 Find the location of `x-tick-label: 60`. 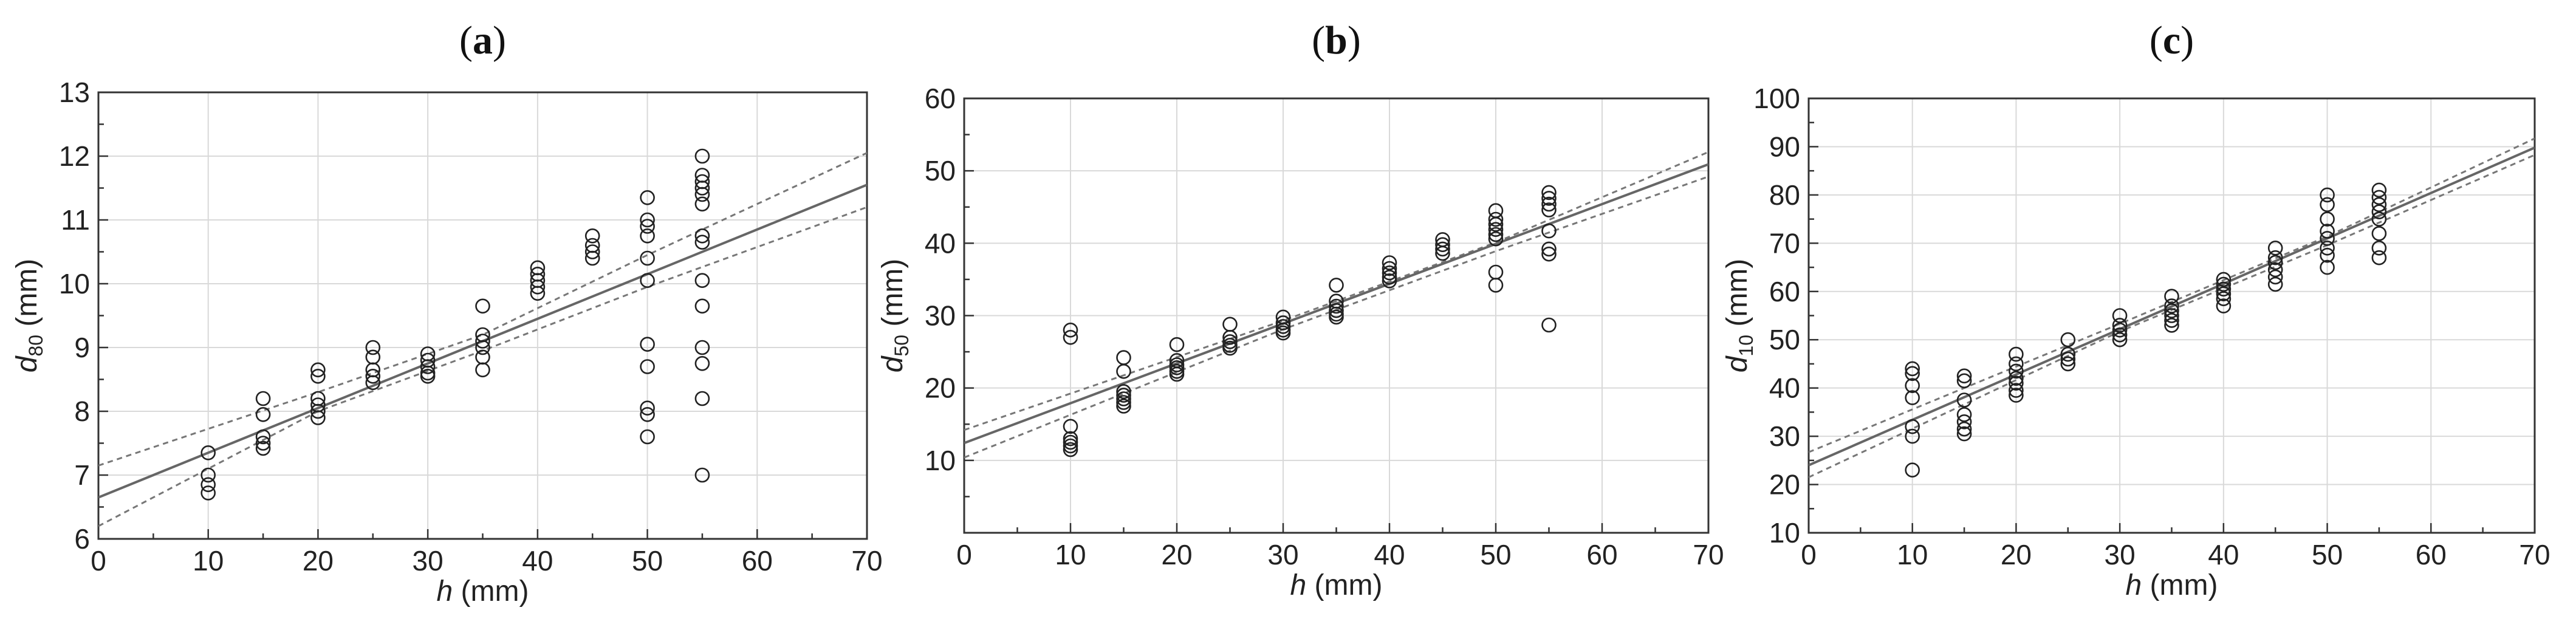

x-tick-label: 60 is located at coordinates (2431, 554).